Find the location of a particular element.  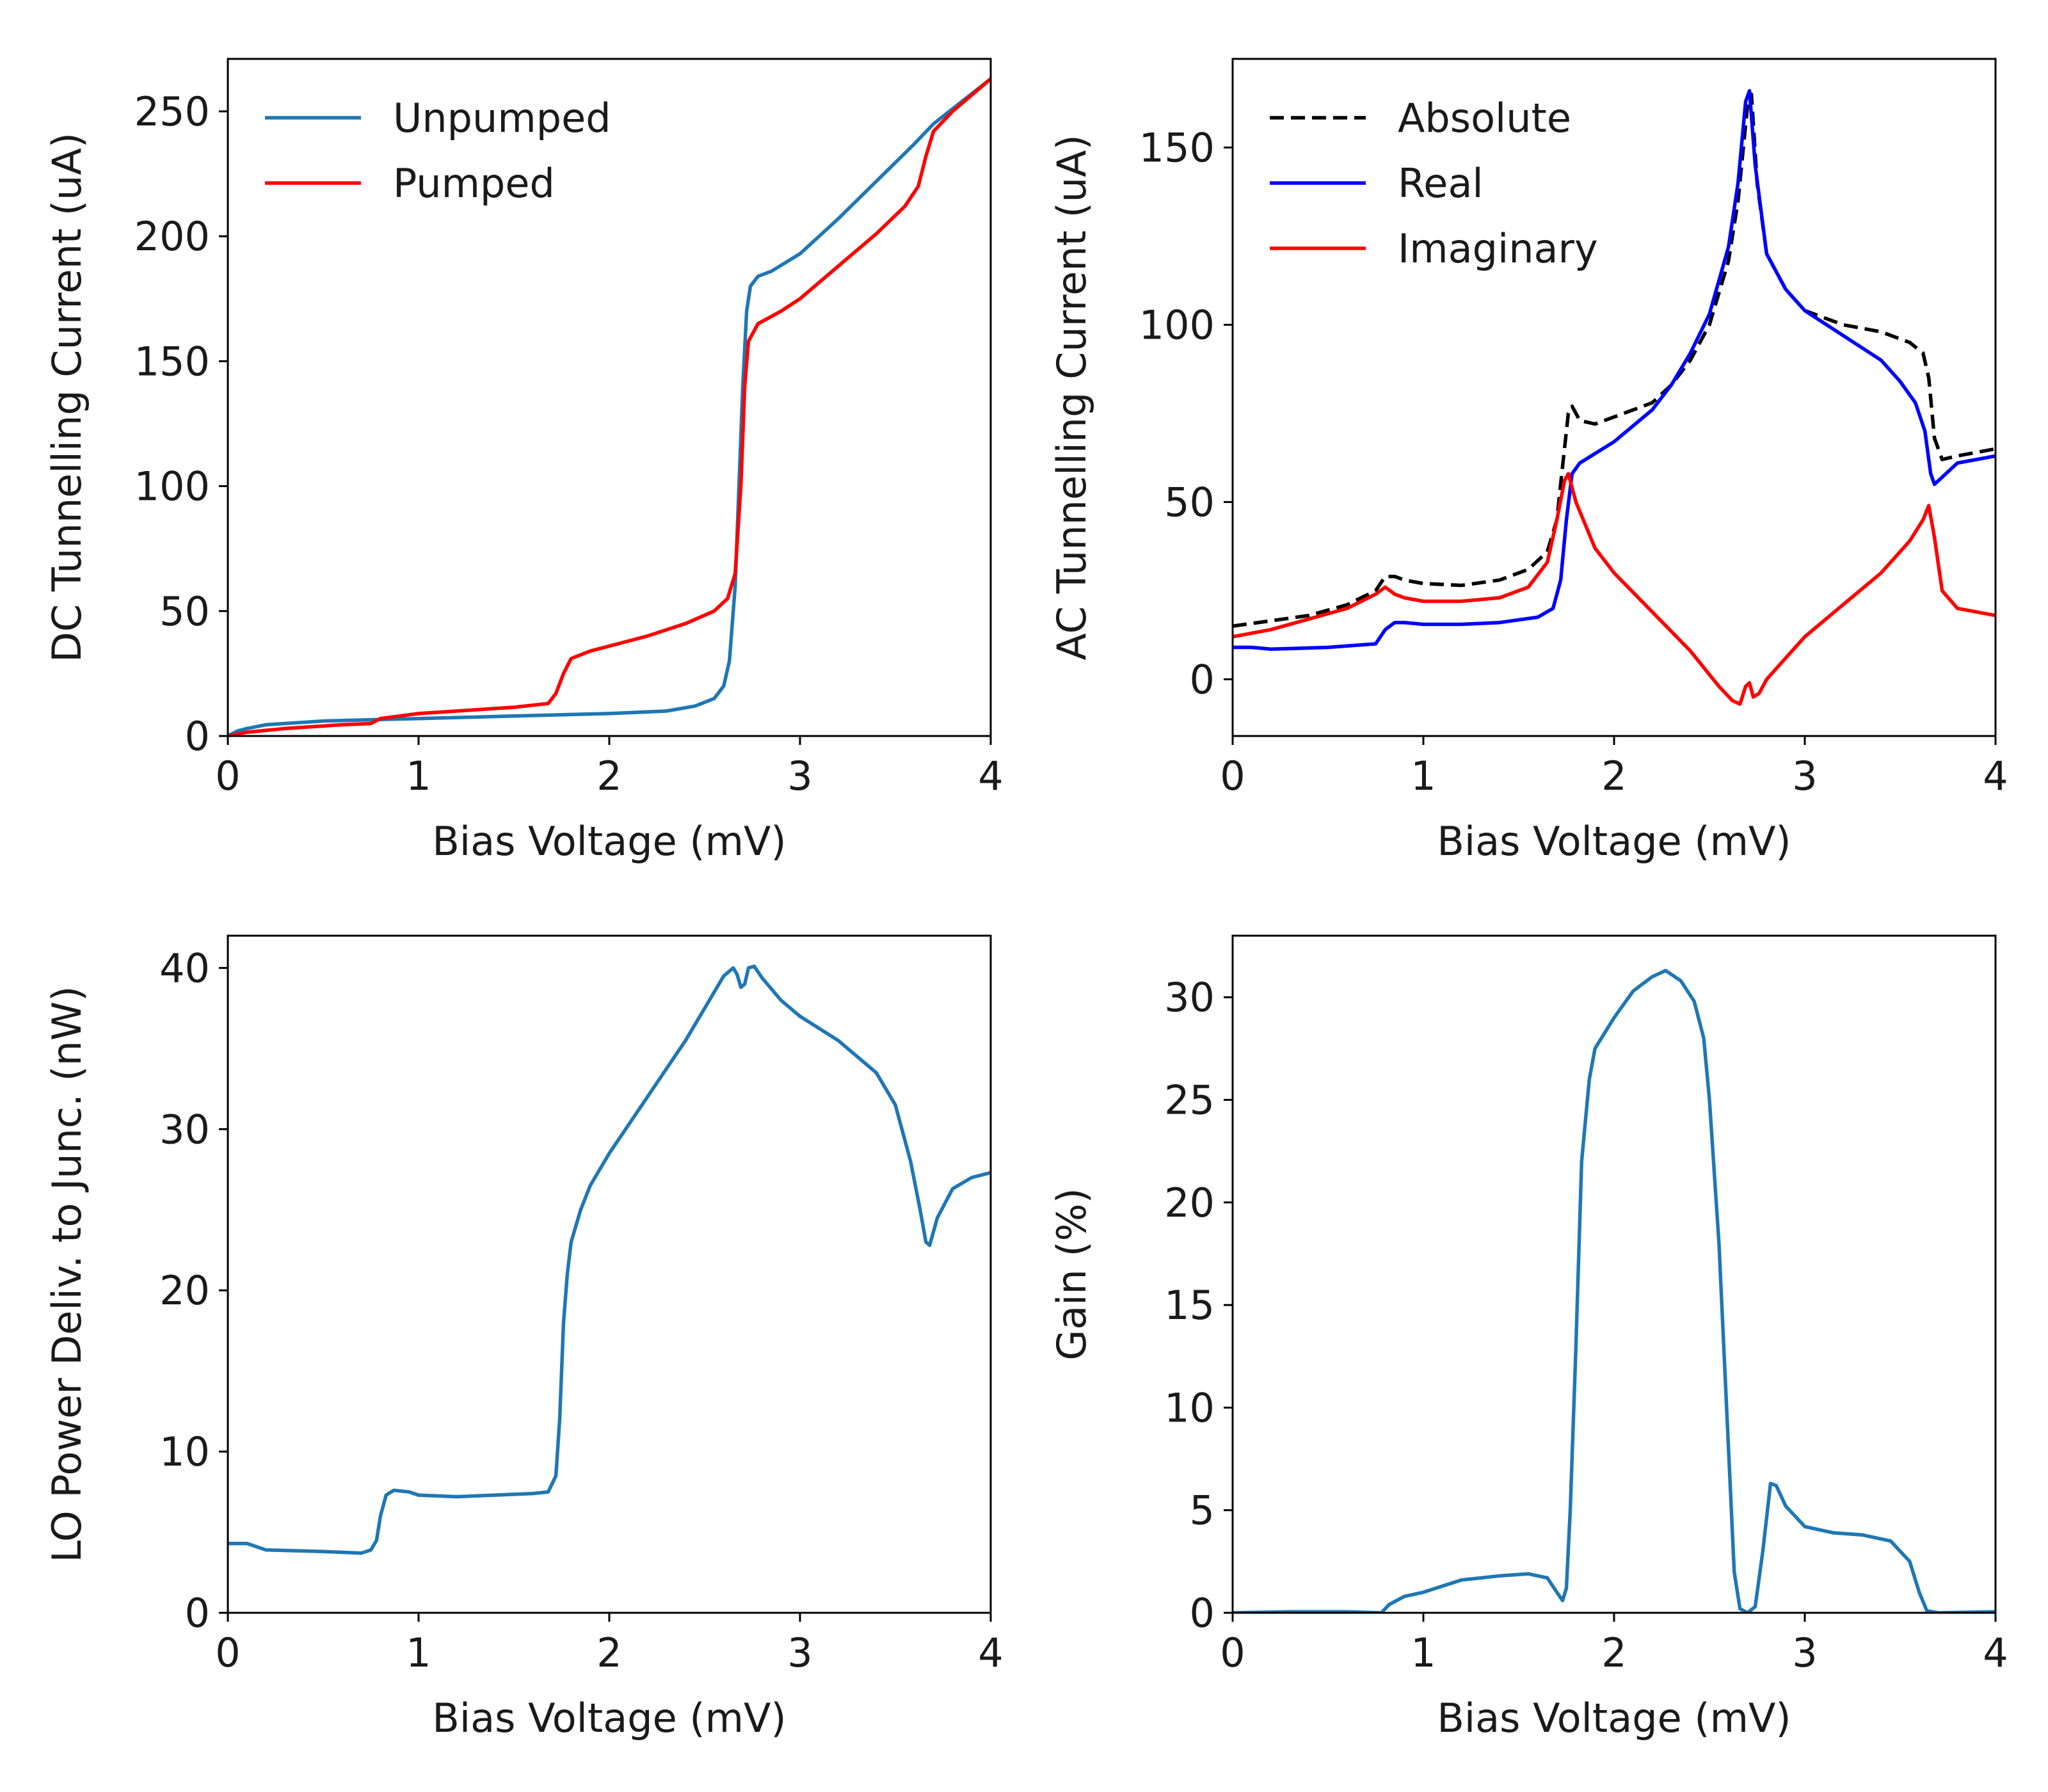

legend-label-pumped: Pumped is located at coordinates (474, 183).